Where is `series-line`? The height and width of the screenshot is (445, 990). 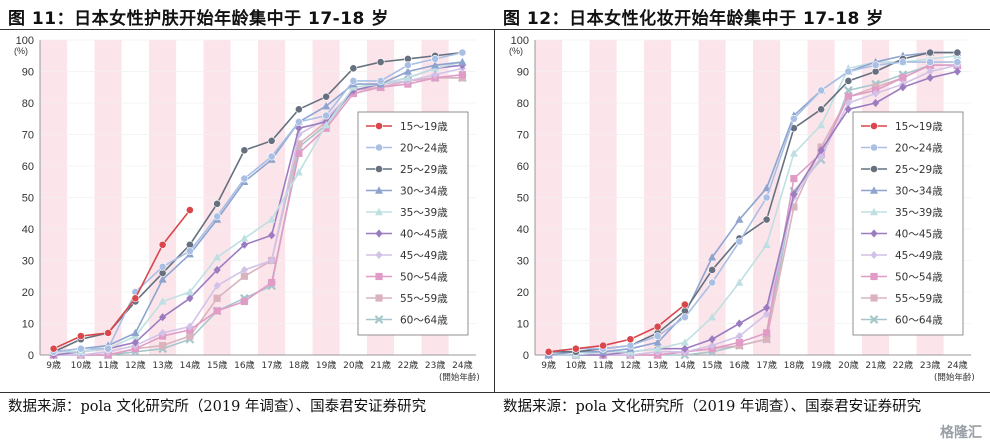 series-line is located at coordinates (122, 279).